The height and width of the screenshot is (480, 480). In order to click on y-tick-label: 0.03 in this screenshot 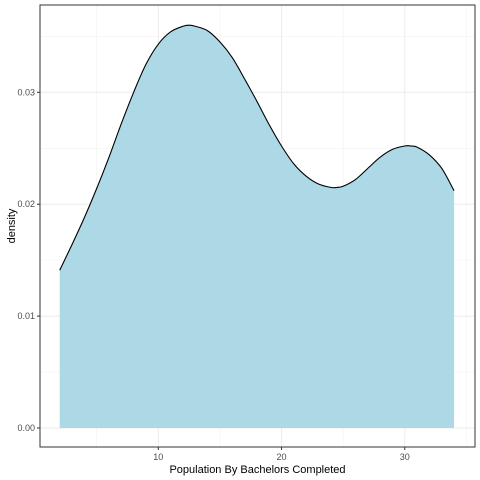, I will do `click(26, 92)`.